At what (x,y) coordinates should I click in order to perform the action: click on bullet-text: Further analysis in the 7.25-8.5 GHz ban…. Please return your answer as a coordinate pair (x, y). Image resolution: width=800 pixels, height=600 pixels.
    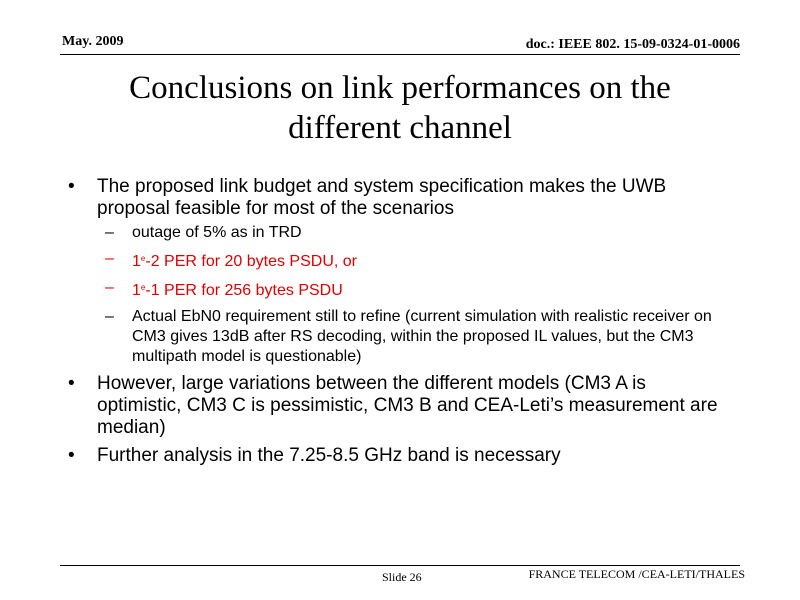
    Looking at the image, I should click on (329, 455).